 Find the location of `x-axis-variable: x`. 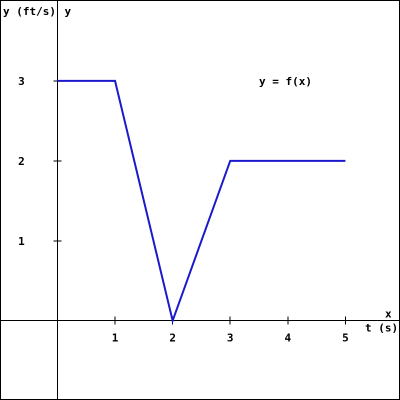

x-axis-variable: x is located at coordinates (388, 314).